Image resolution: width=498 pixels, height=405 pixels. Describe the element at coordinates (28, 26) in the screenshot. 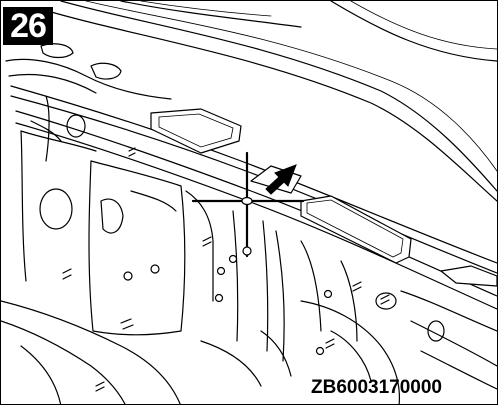

I see `step-number-badge: 26` at that location.